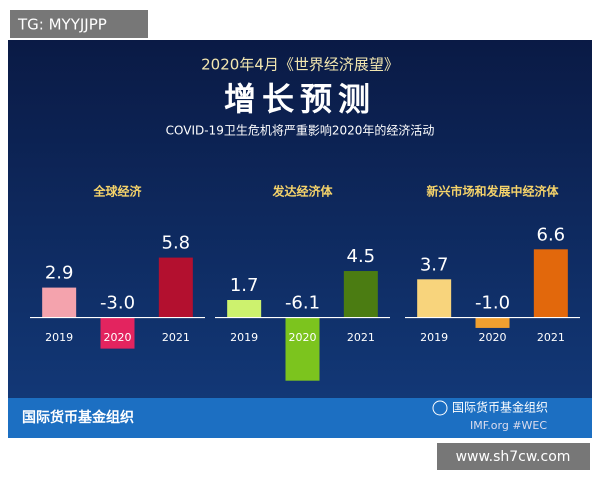 The image size is (600, 480). Describe the element at coordinates (500, 407) in the screenshot. I see `footer-social: 国际货币基金组织` at that location.